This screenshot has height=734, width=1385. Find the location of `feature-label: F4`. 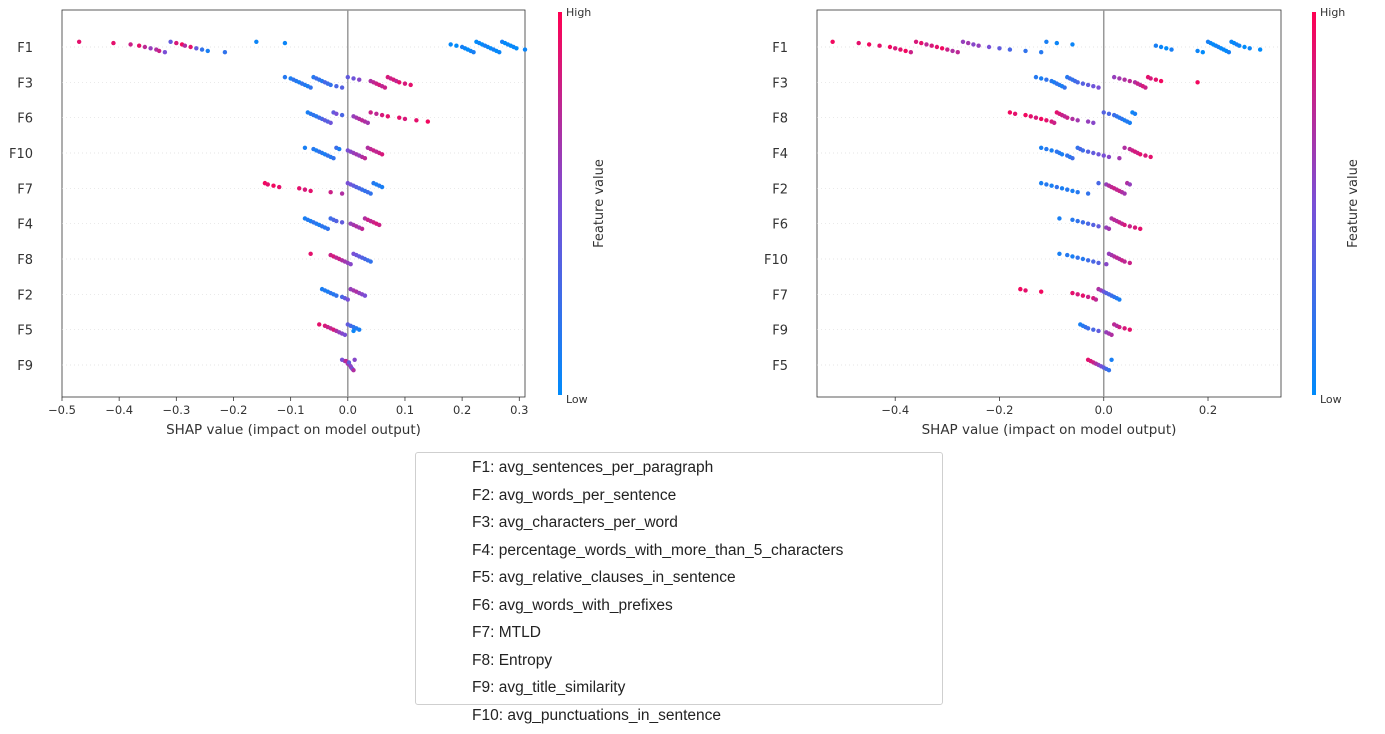

feature-label: F4 is located at coordinates (25, 225).